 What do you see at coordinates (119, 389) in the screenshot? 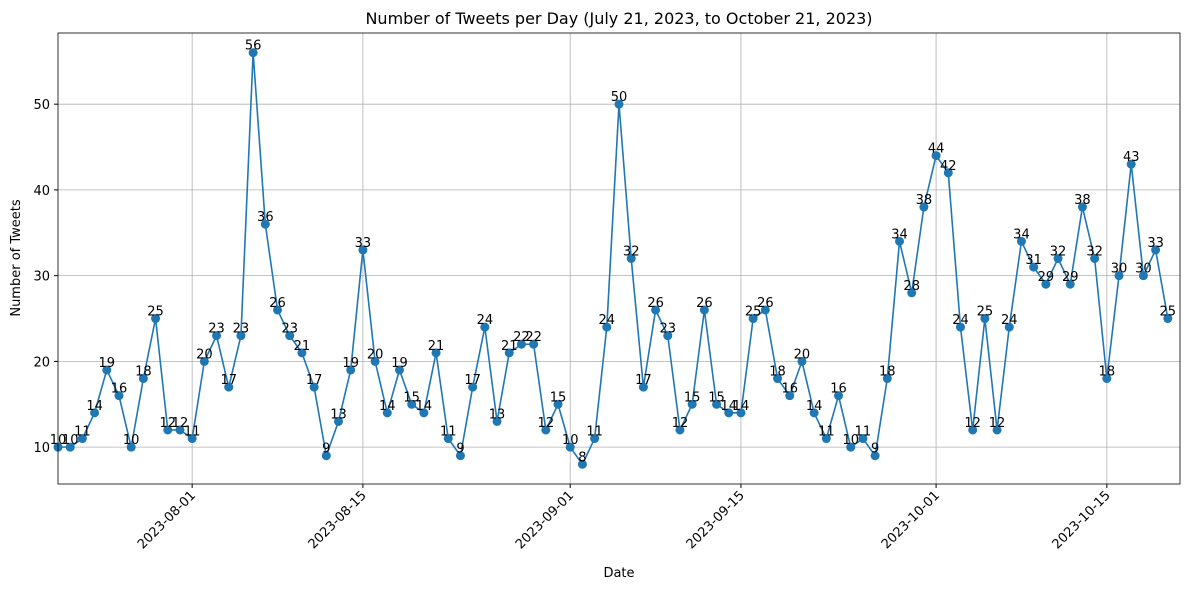
I see `data-label: 16` at bounding box center [119, 389].